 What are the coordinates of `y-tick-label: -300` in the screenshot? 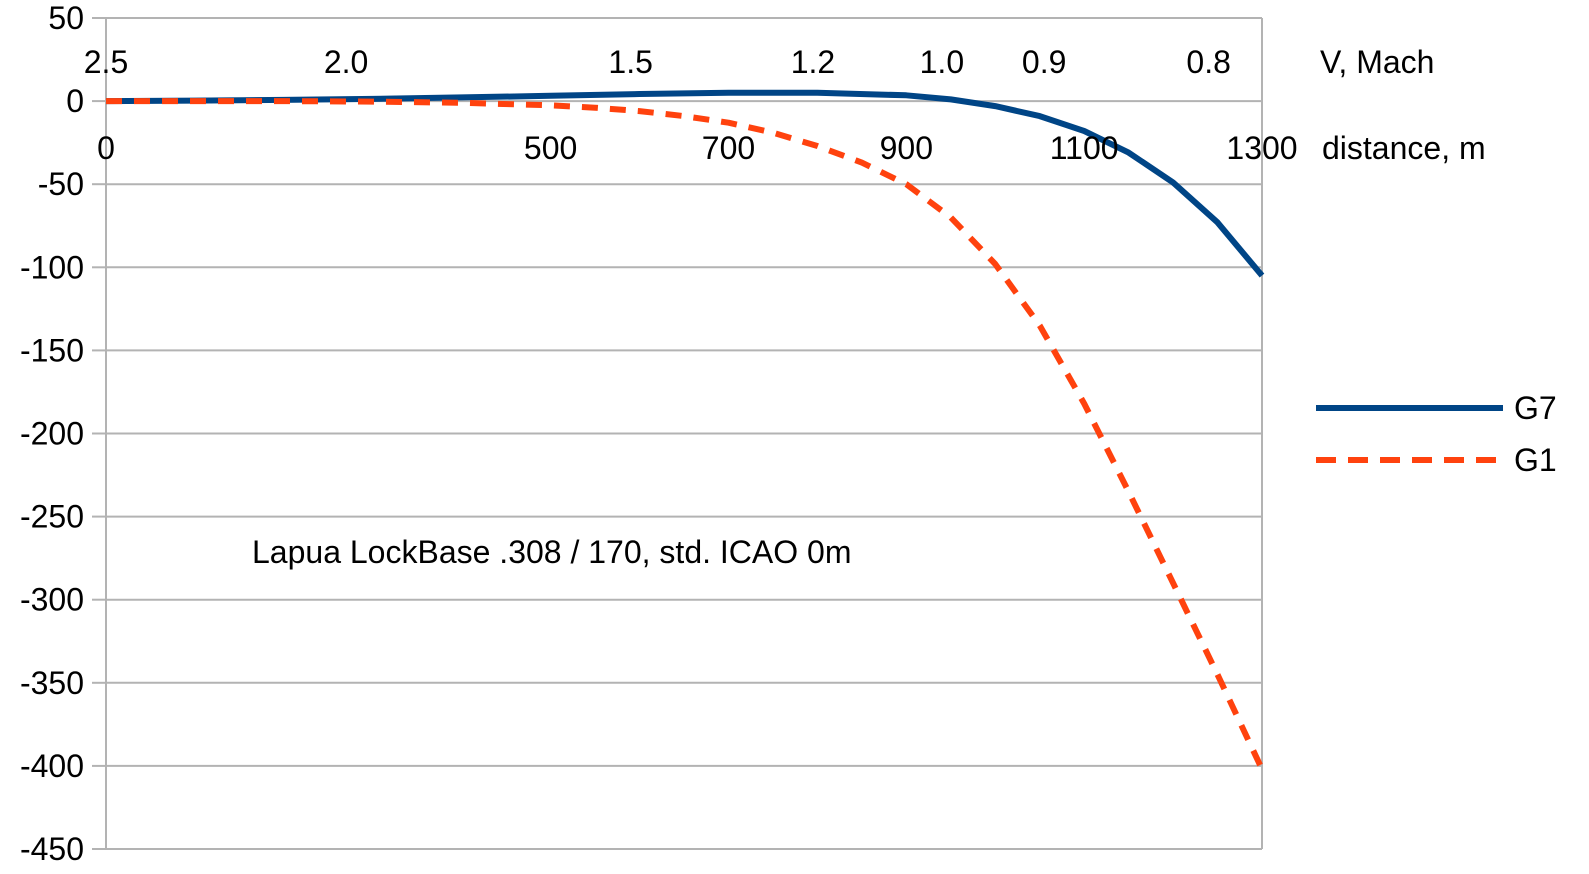 It's located at (52, 600).